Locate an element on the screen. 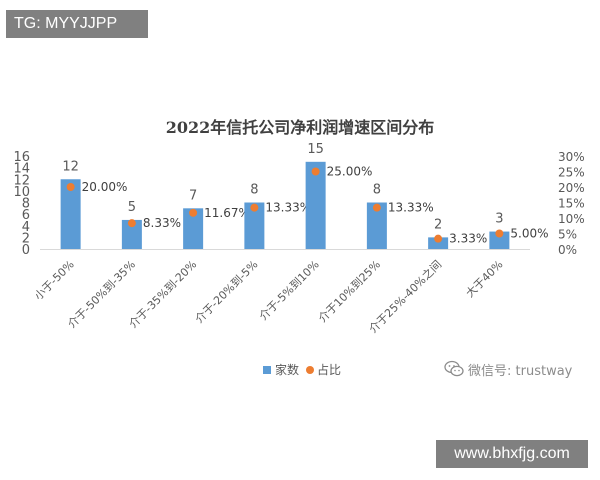 Image resolution: width=600 pixels, height=480 pixels. y-right-tick-label: 25% is located at coordinates (571, 173).